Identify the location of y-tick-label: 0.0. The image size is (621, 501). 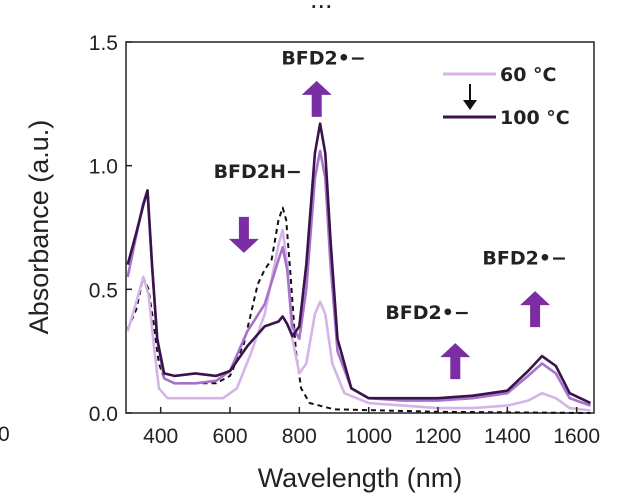
(103, 414).